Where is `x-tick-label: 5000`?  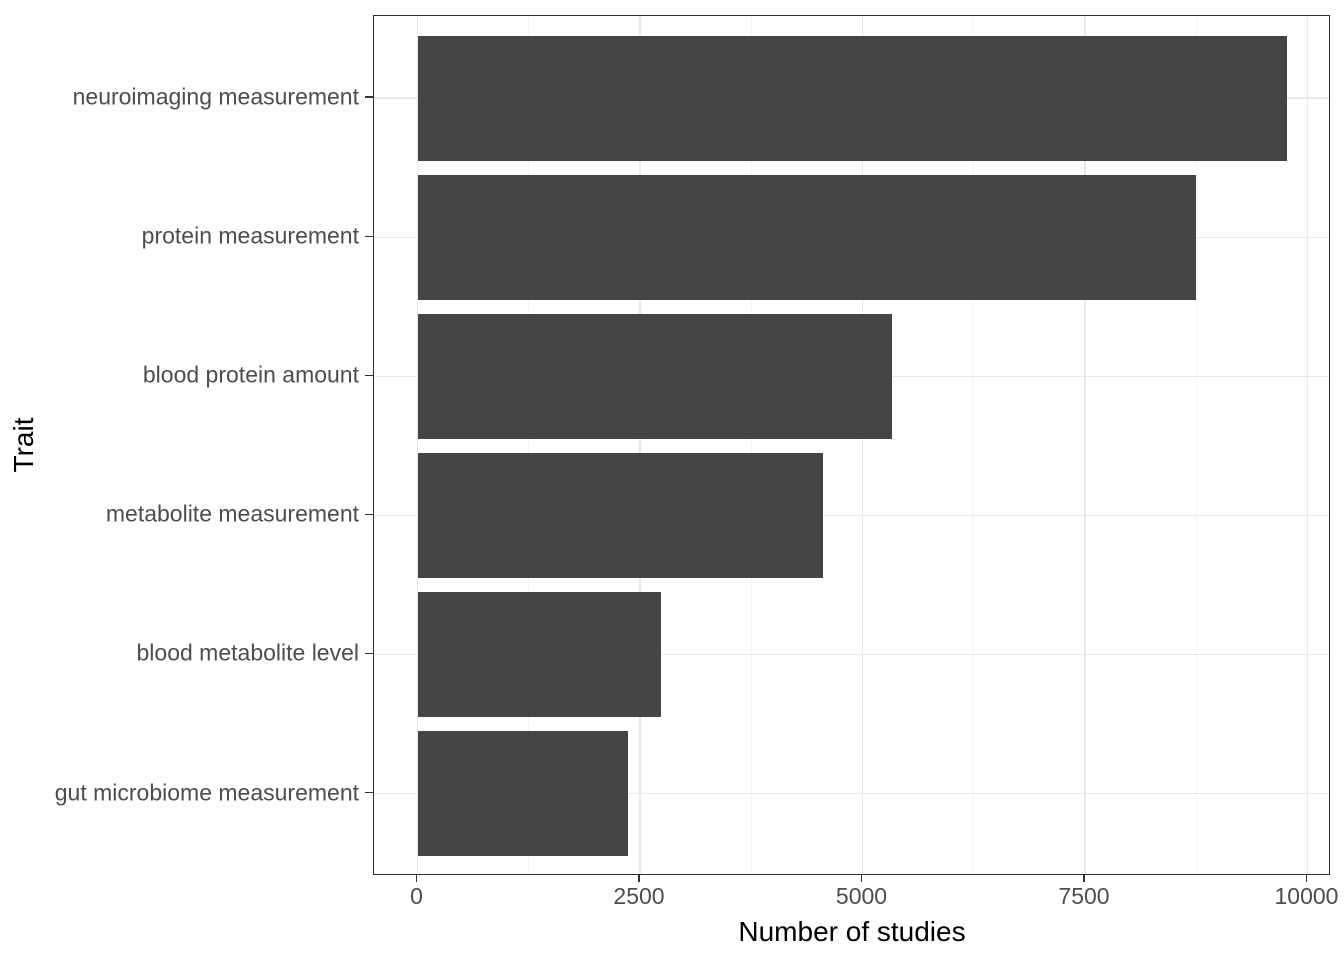
x-tick-label: 5000 is located at coordinates (861, 896).